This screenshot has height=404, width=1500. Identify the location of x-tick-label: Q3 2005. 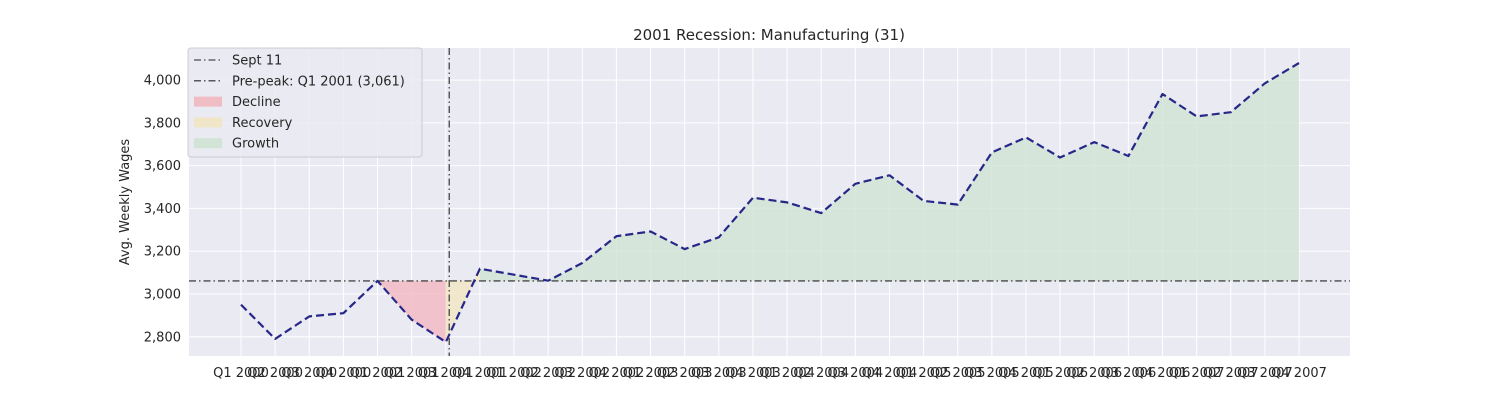
(992, 373).